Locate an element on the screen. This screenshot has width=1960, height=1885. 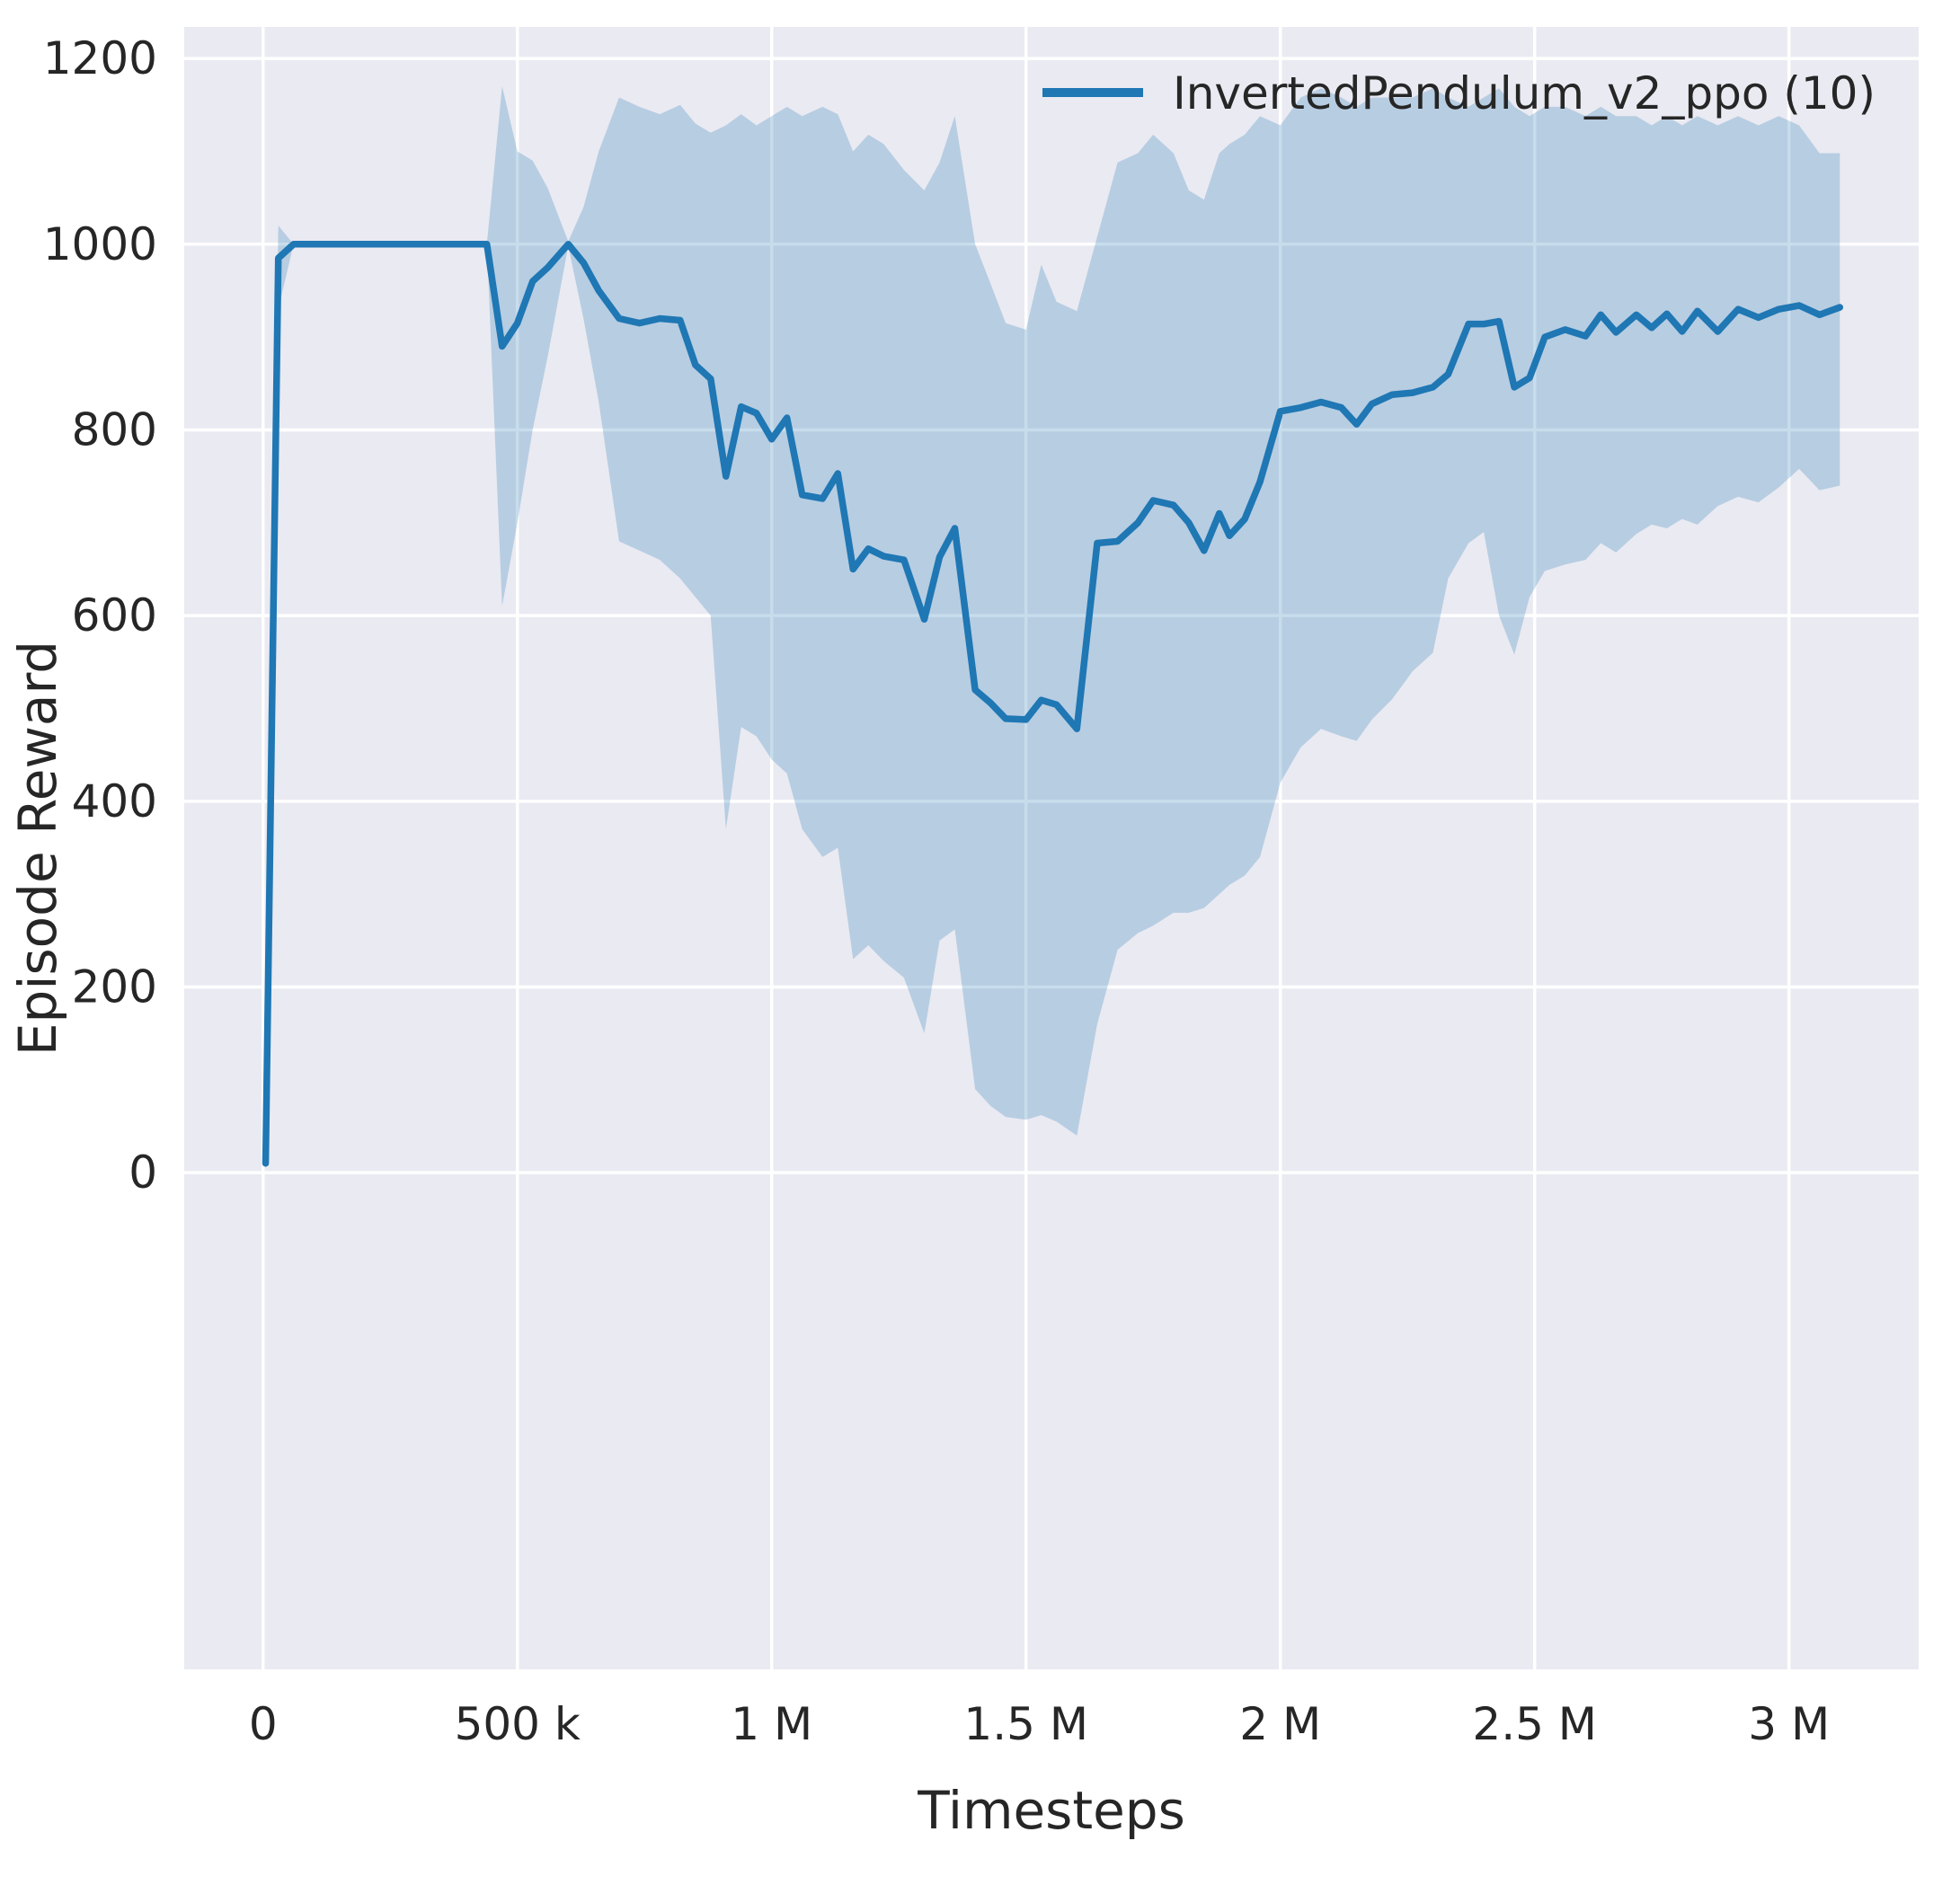
y-tick-label: 800 is located at coordinates (115, 429).